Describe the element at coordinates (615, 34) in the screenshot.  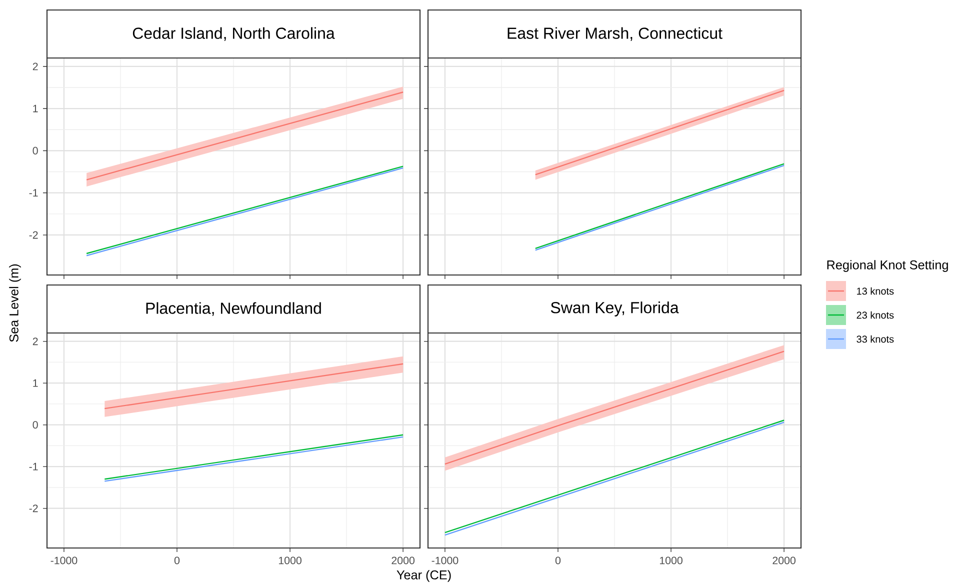
I see `chart-title: East River Marsh, Connecticut` at that location.